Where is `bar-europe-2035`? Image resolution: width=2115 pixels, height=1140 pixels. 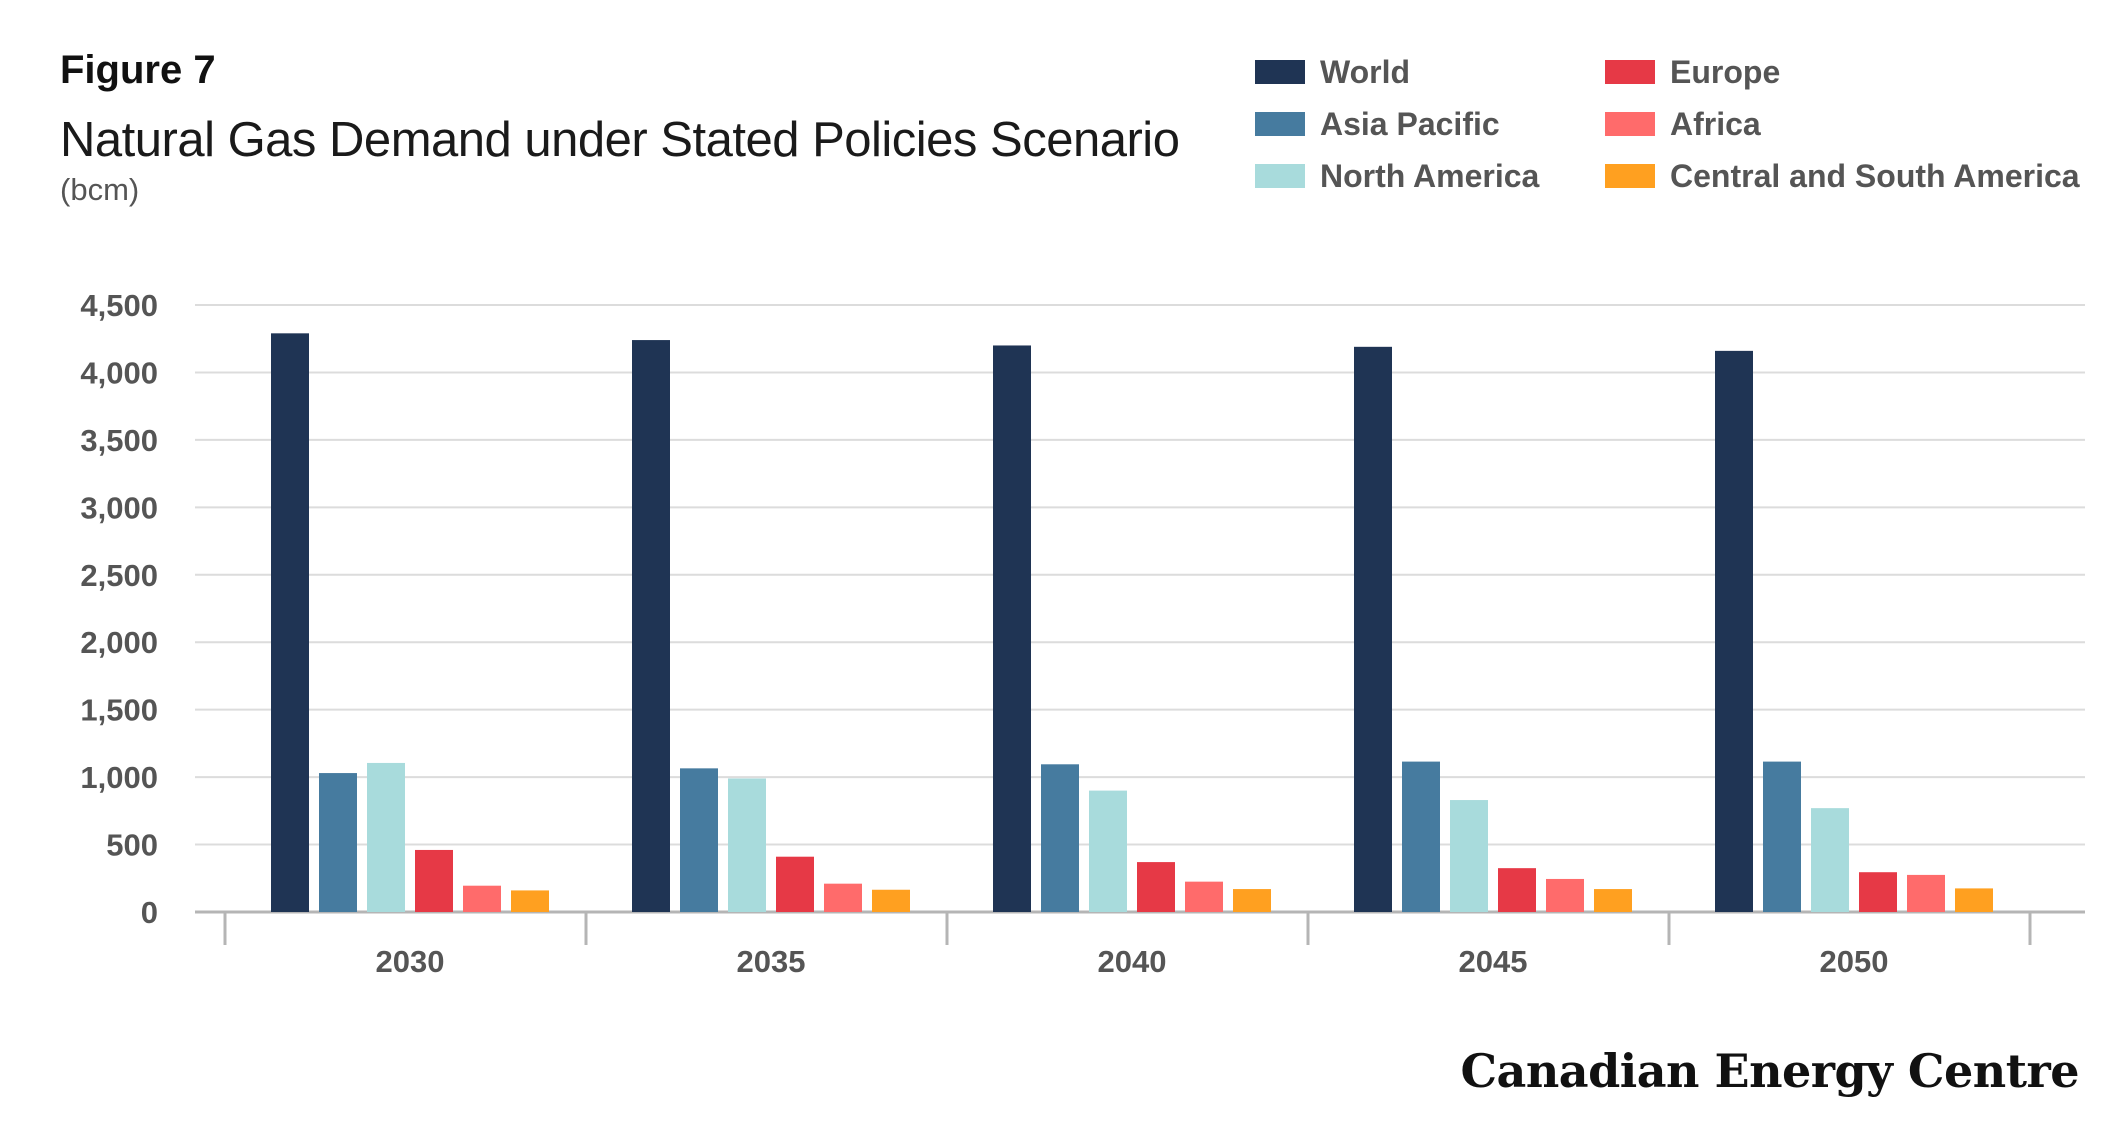
bar-europe-2035 is located at coordinates (795, 884).